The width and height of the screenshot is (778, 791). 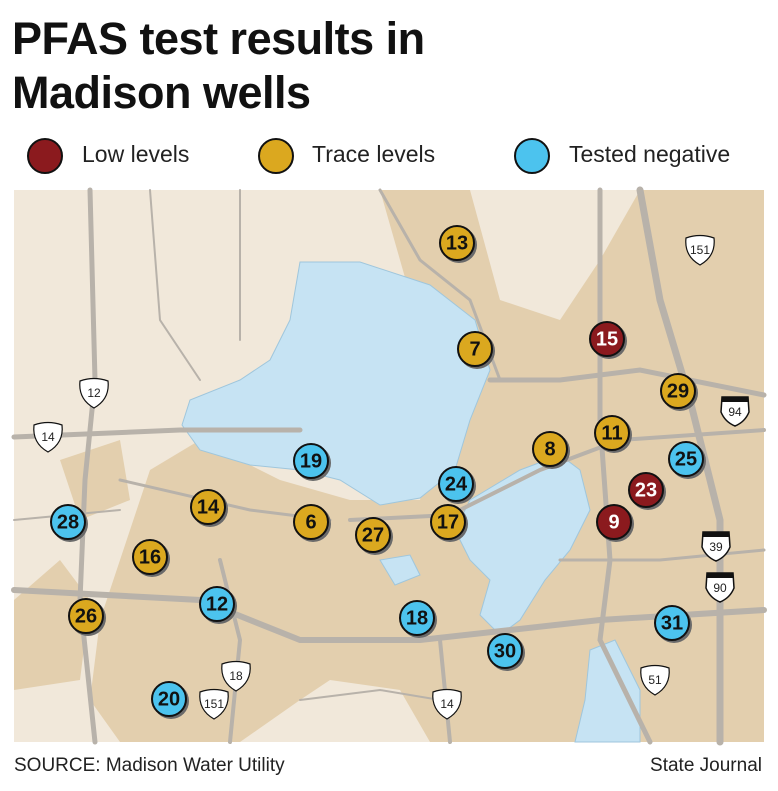 I want to click on well-label: 8, so click(x=549, y=449).